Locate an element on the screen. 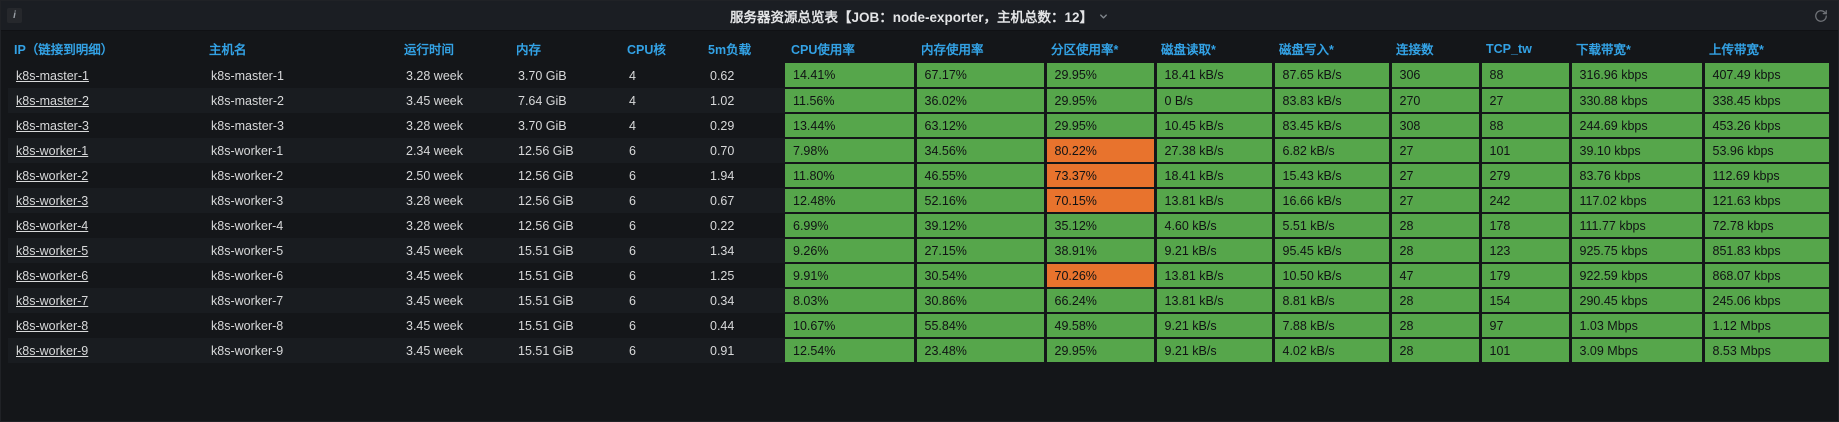  cell-disk_write: 4.02 kB/s is located at coordinates (1332, 351).